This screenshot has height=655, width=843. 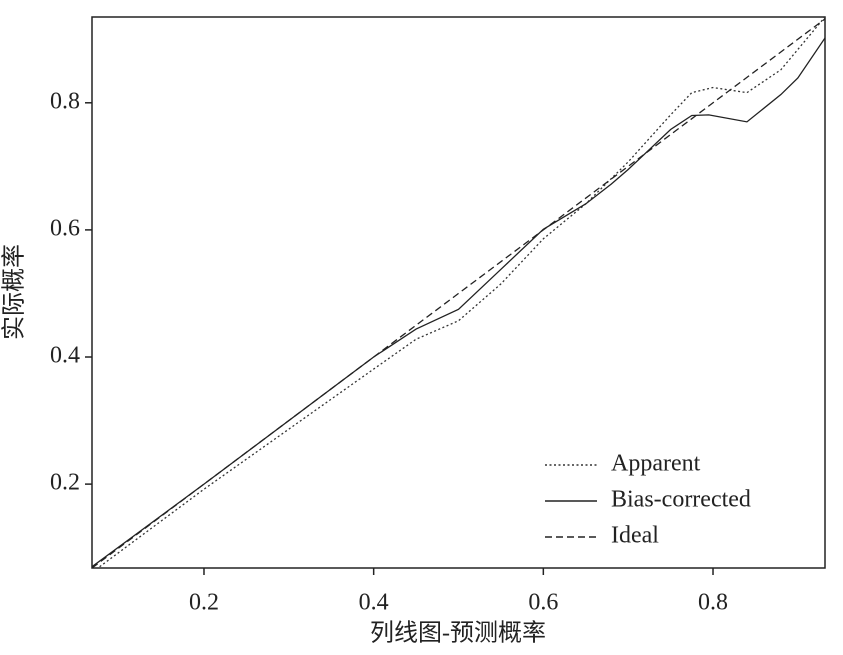 I want to click on legend-label: Bias-corrected, so click(x=681, y=500).